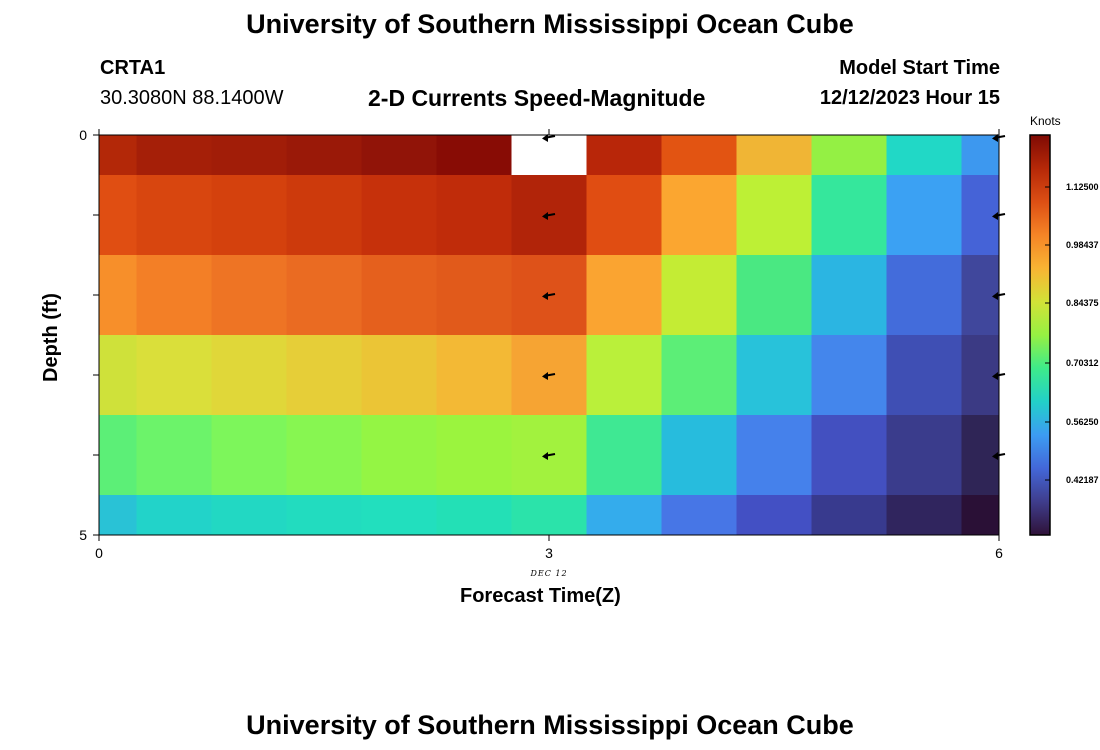 This screenshot has height=750, width=1100. I want to click on model-start-time: 12/12/2023 Hour 15, so click(909, 98).